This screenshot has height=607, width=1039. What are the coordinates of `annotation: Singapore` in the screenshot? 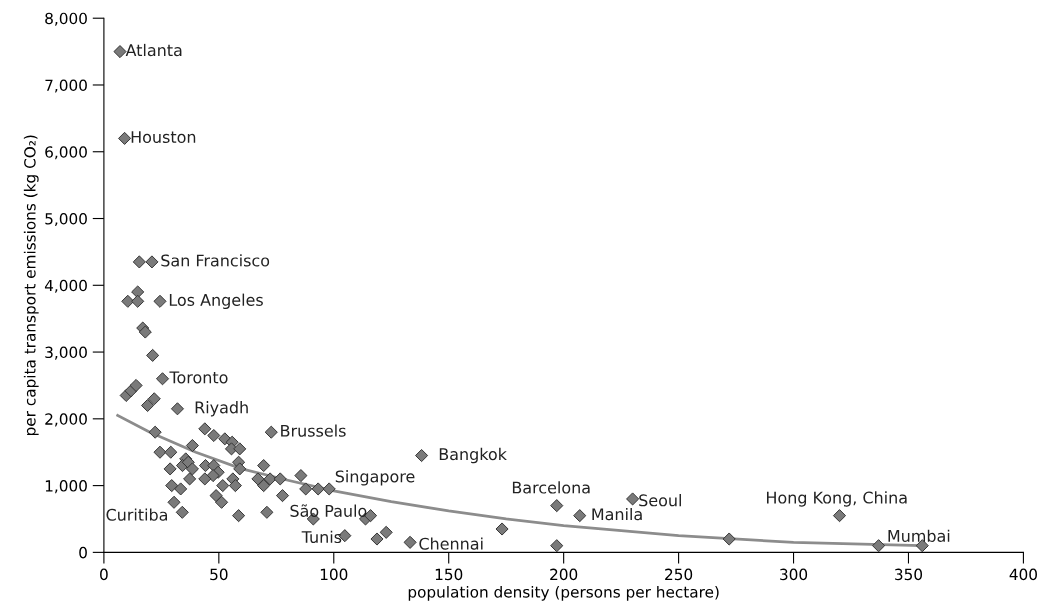 It's located at (375, 478).